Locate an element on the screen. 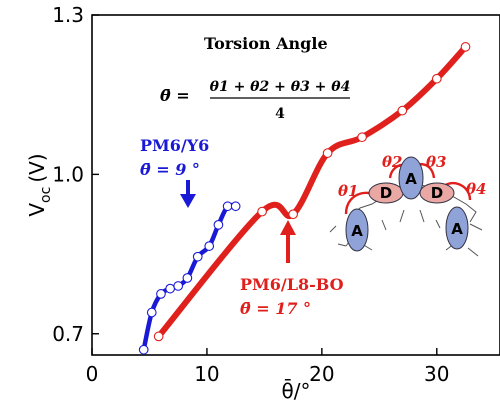  acceptor-label-center: A is located at coordinates (411, 179).